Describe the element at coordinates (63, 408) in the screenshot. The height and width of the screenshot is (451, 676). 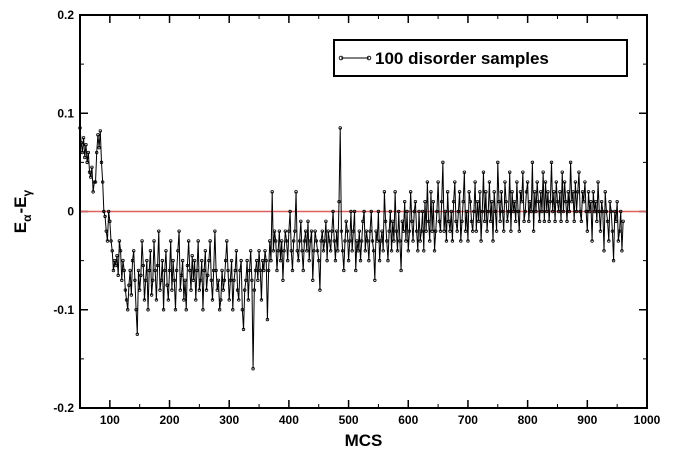
I see `y-tick-label: -0.2` at that location.